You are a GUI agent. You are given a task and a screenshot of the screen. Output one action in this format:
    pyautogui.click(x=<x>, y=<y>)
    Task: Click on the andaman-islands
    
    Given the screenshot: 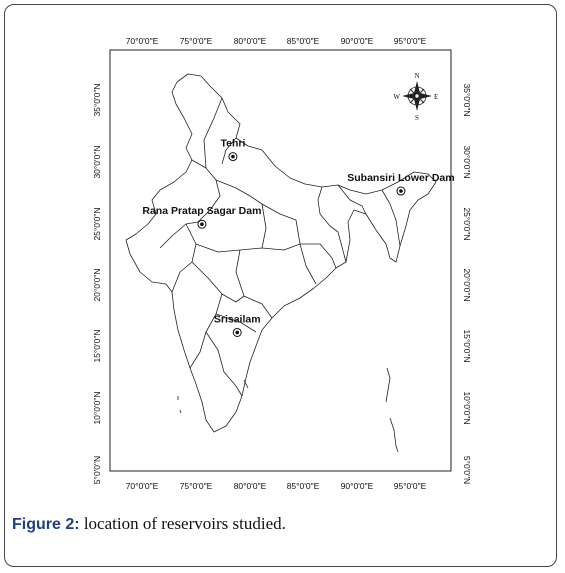 What is the action you would take?
    pyautogui.click(x=392, y=410)
    